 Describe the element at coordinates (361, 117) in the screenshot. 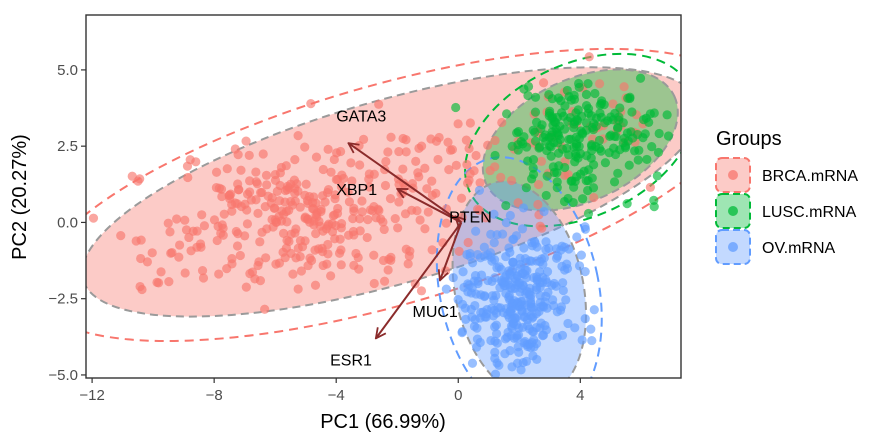

I see `loading-label-gata3: GATA3` at that location.